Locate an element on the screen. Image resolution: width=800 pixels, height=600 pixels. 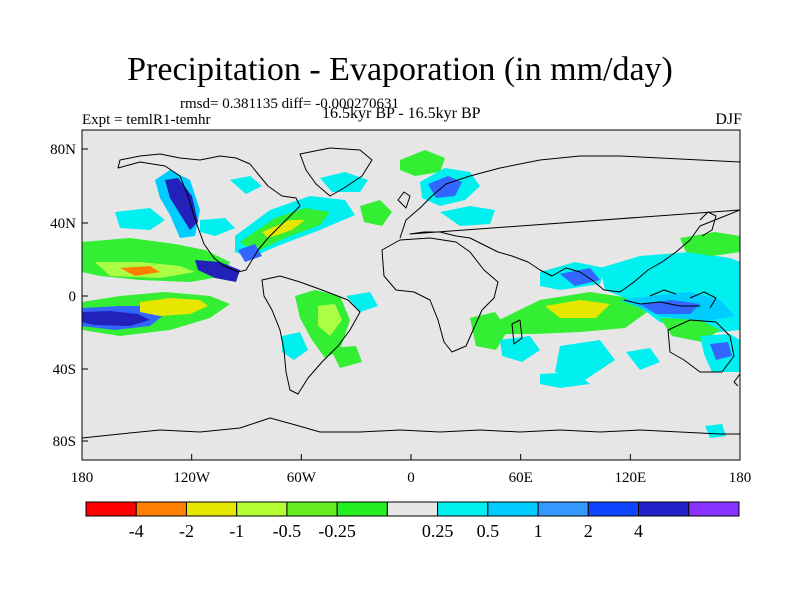
field-north-west-pacific-green is located at coordinates (710, 244).